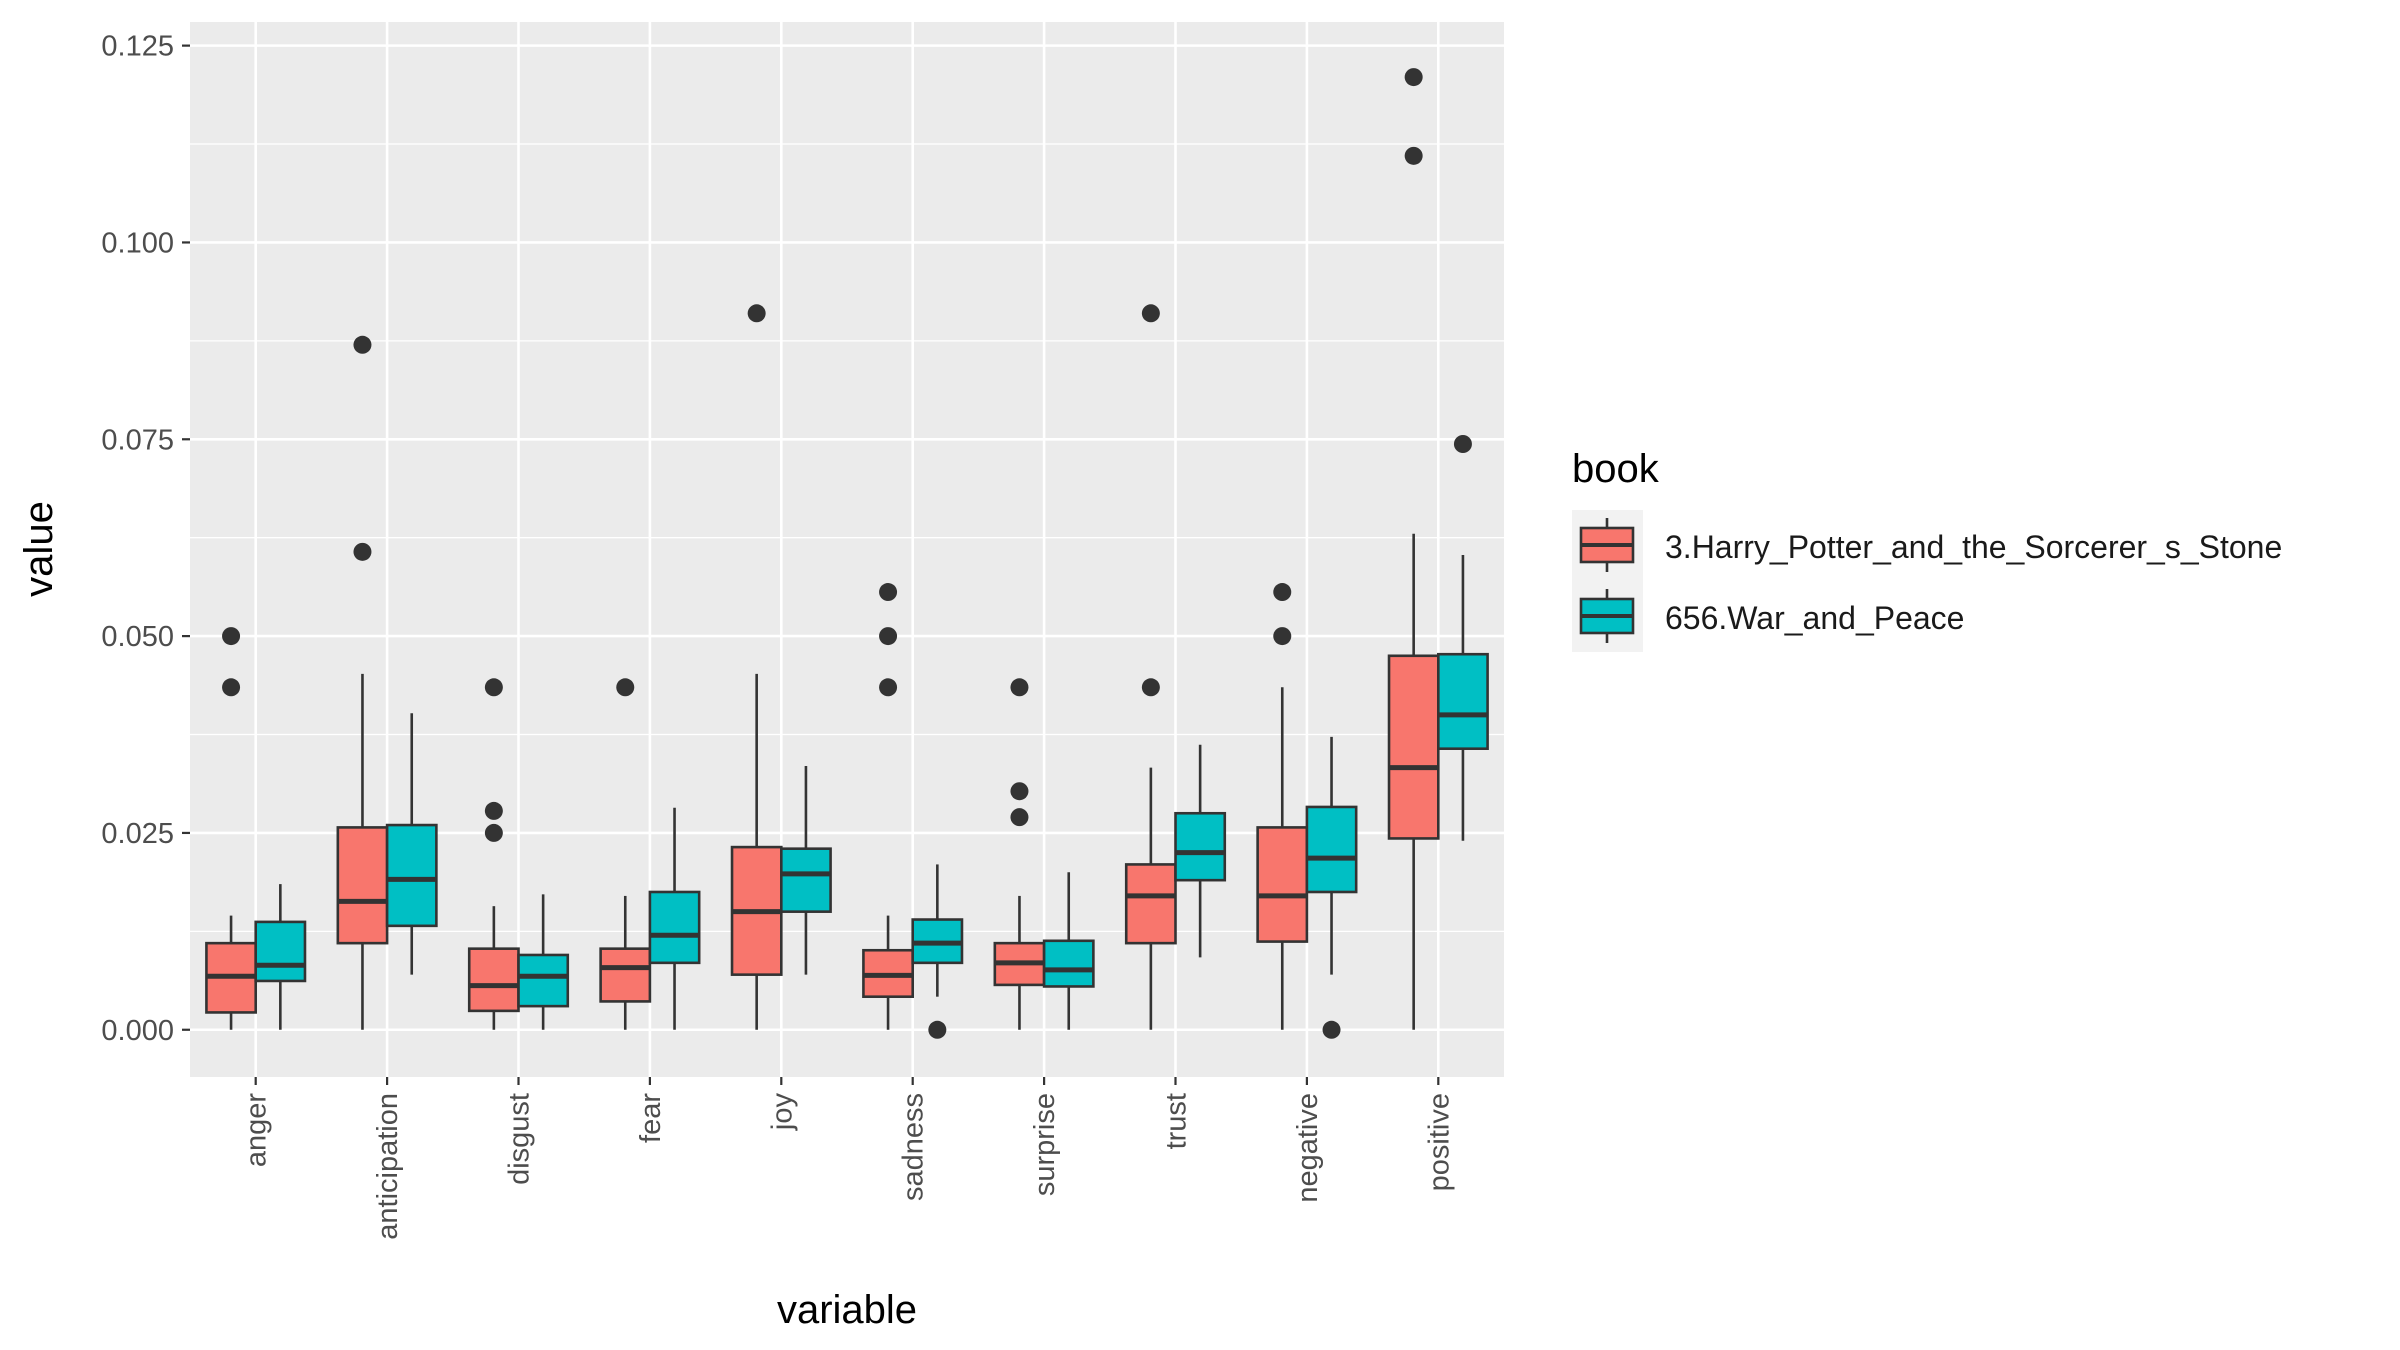 This screenshot has height=1350, width=2400. What do you see at coordinates (1177, 1121) in the screenshot?
I see `x-tick-label: trust` at bounding box center [1177, 1121].